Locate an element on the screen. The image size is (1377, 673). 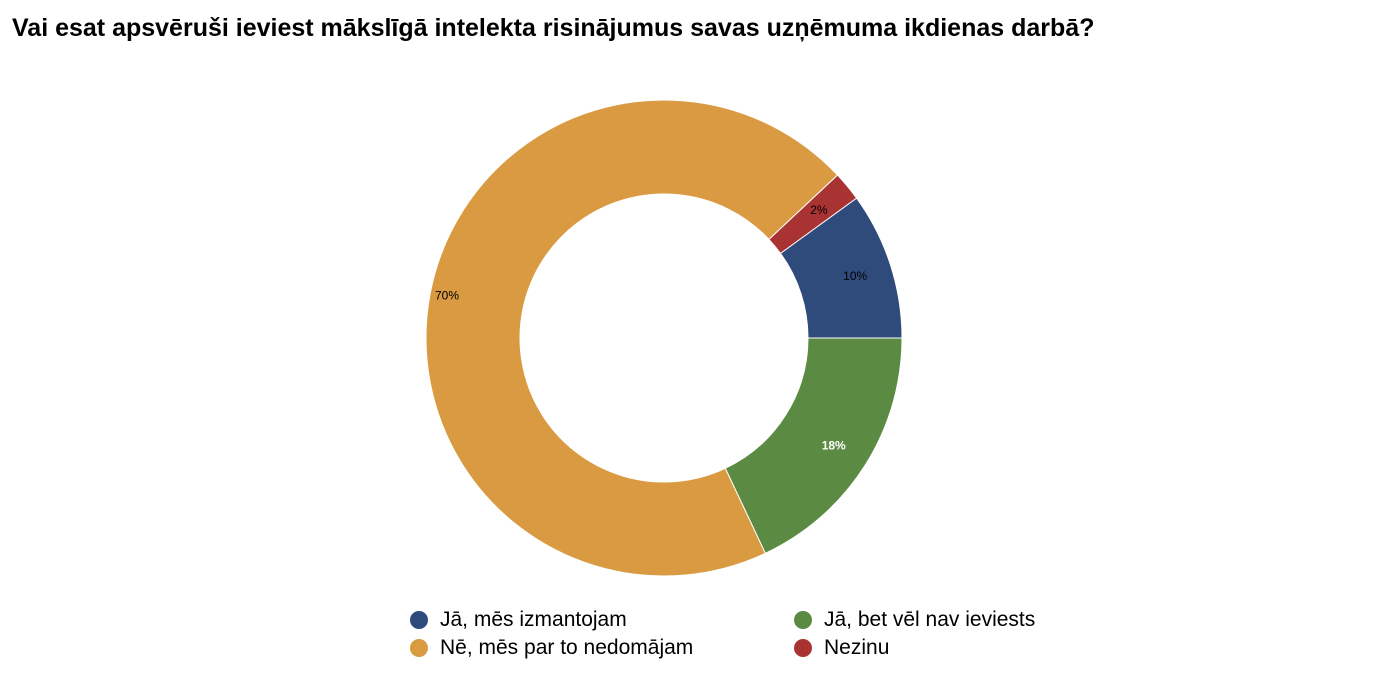
slice-labels-group: 10% 18% 70% 2% is located at coordinates (651, 328).